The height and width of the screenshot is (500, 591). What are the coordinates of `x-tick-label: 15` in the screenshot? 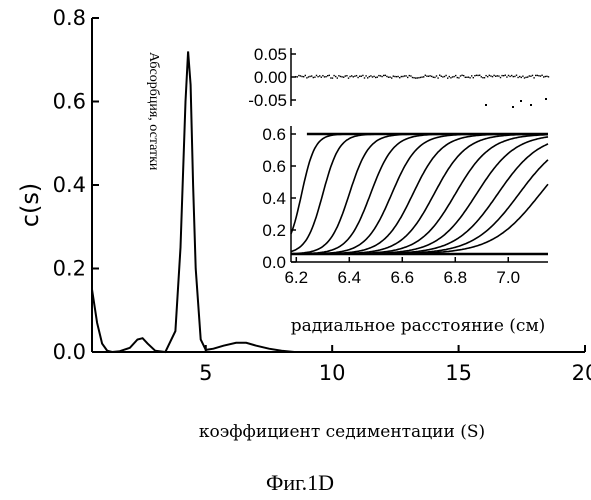 It's located at (458, 373).